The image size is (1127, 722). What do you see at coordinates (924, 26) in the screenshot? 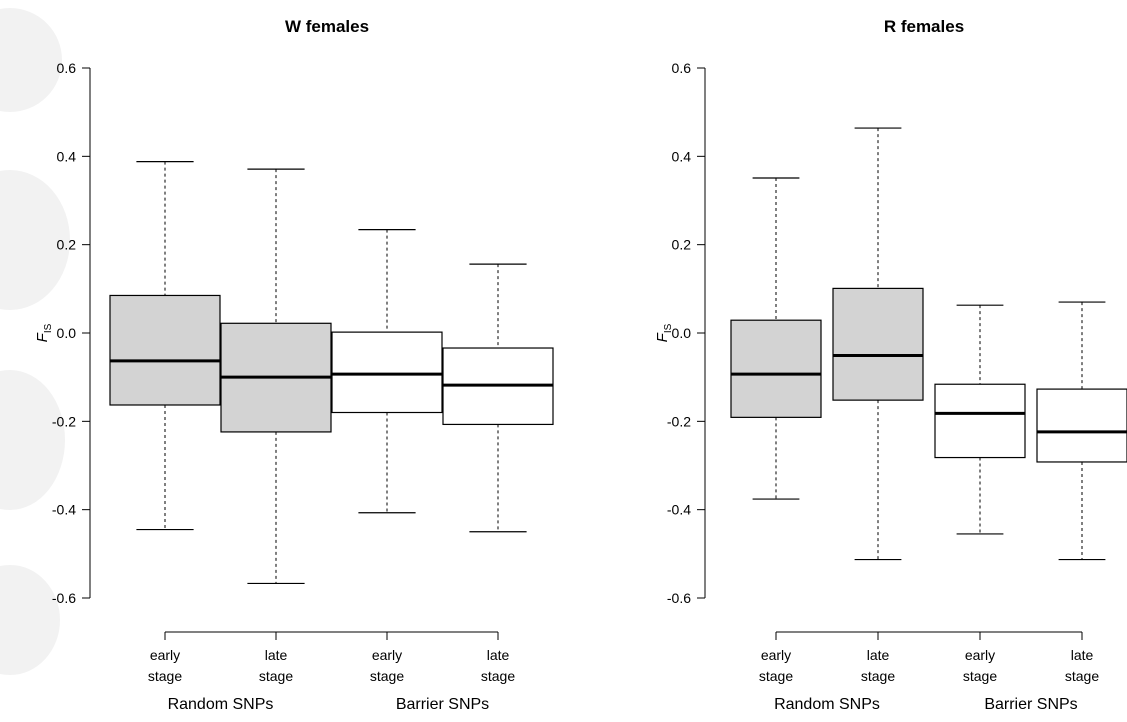
I see `chart-title: R females` at bounding box center [924, 26].